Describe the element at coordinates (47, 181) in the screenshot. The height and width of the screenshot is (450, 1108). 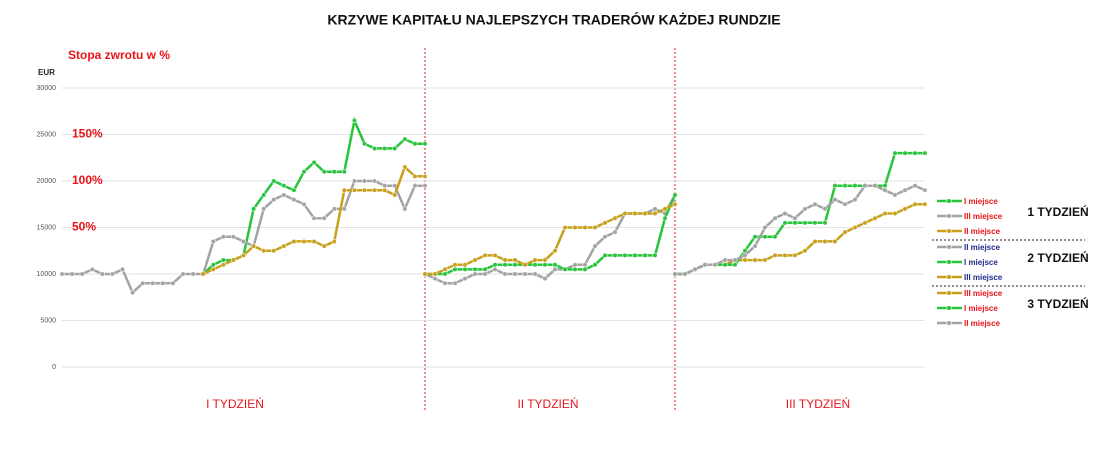
I see `y-tick-label: 20000` at that location.